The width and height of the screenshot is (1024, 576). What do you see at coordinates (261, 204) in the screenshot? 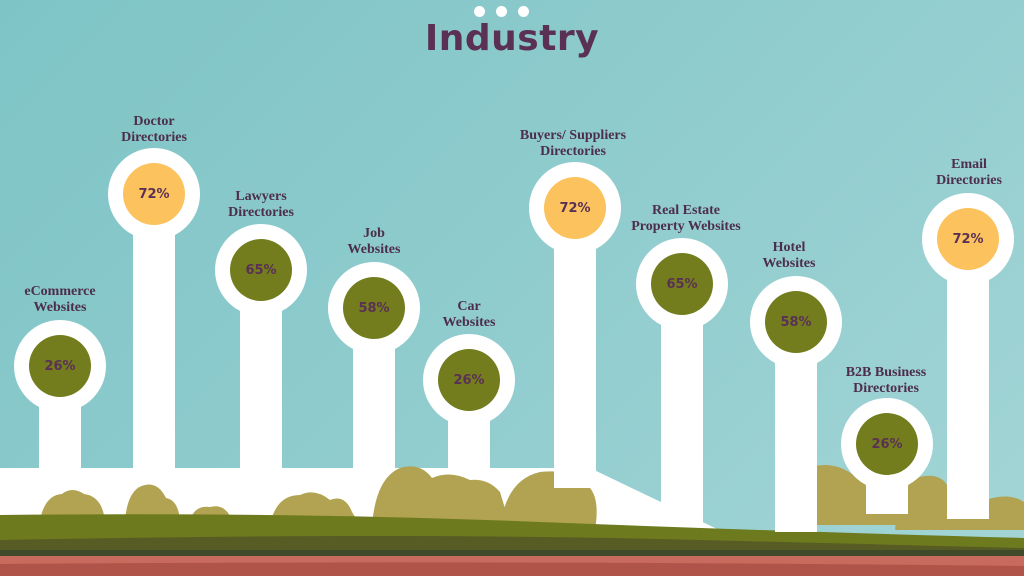
I see `label-lawyers-directories: Lawyers Directories` at bounding box center [261, 204].